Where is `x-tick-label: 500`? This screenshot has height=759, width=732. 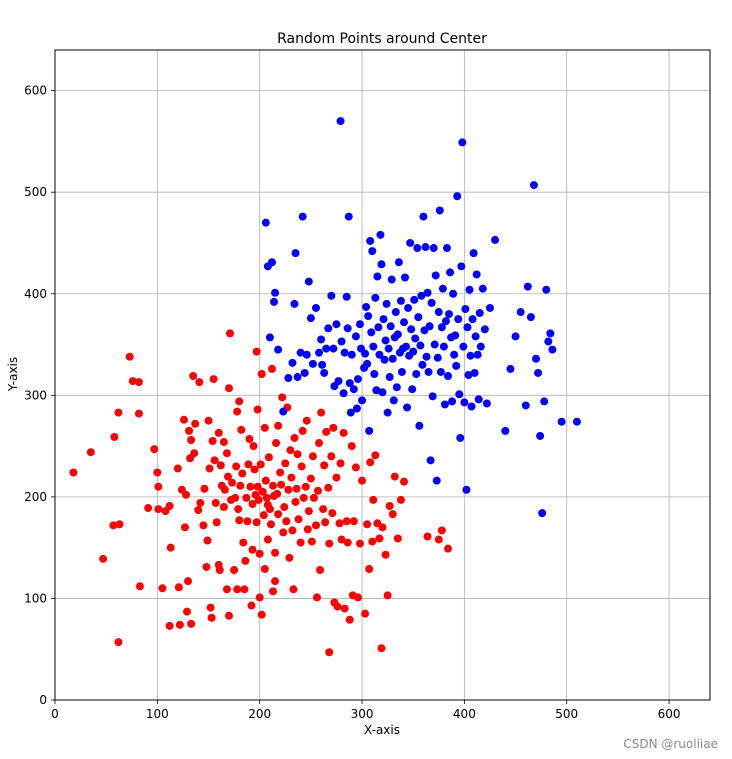 x-tick-label: 500 is located at coordinates (566, 714).